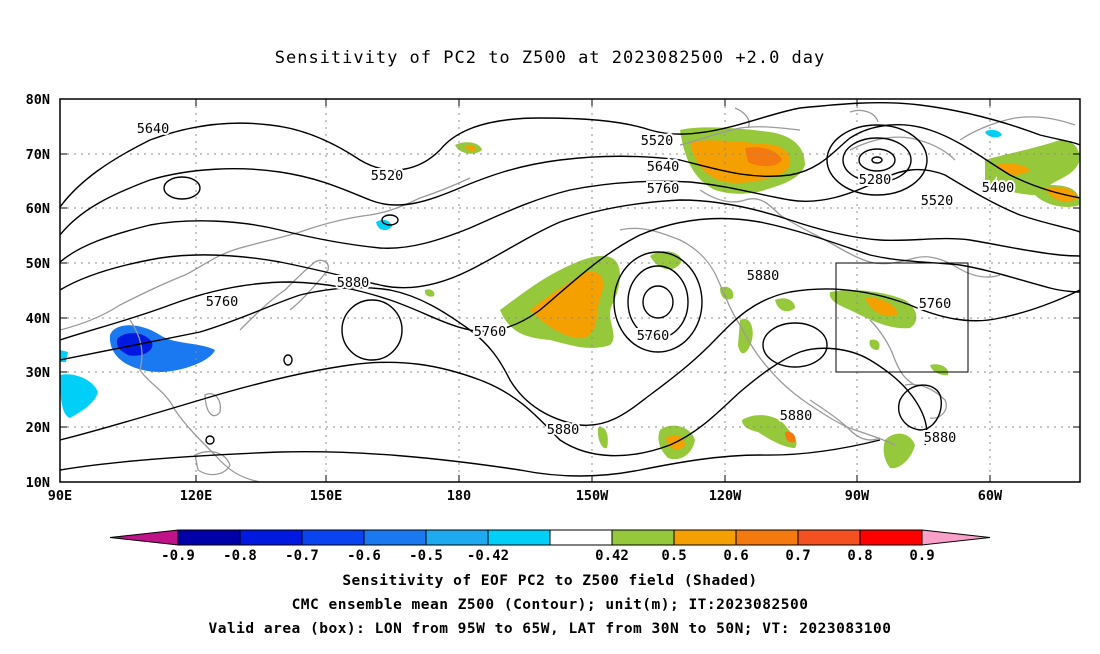 Image resolution: width=1100 pixels, height=654 pixels. I want to click on colorbar-tick-label: 0.9, so click(921, 556).